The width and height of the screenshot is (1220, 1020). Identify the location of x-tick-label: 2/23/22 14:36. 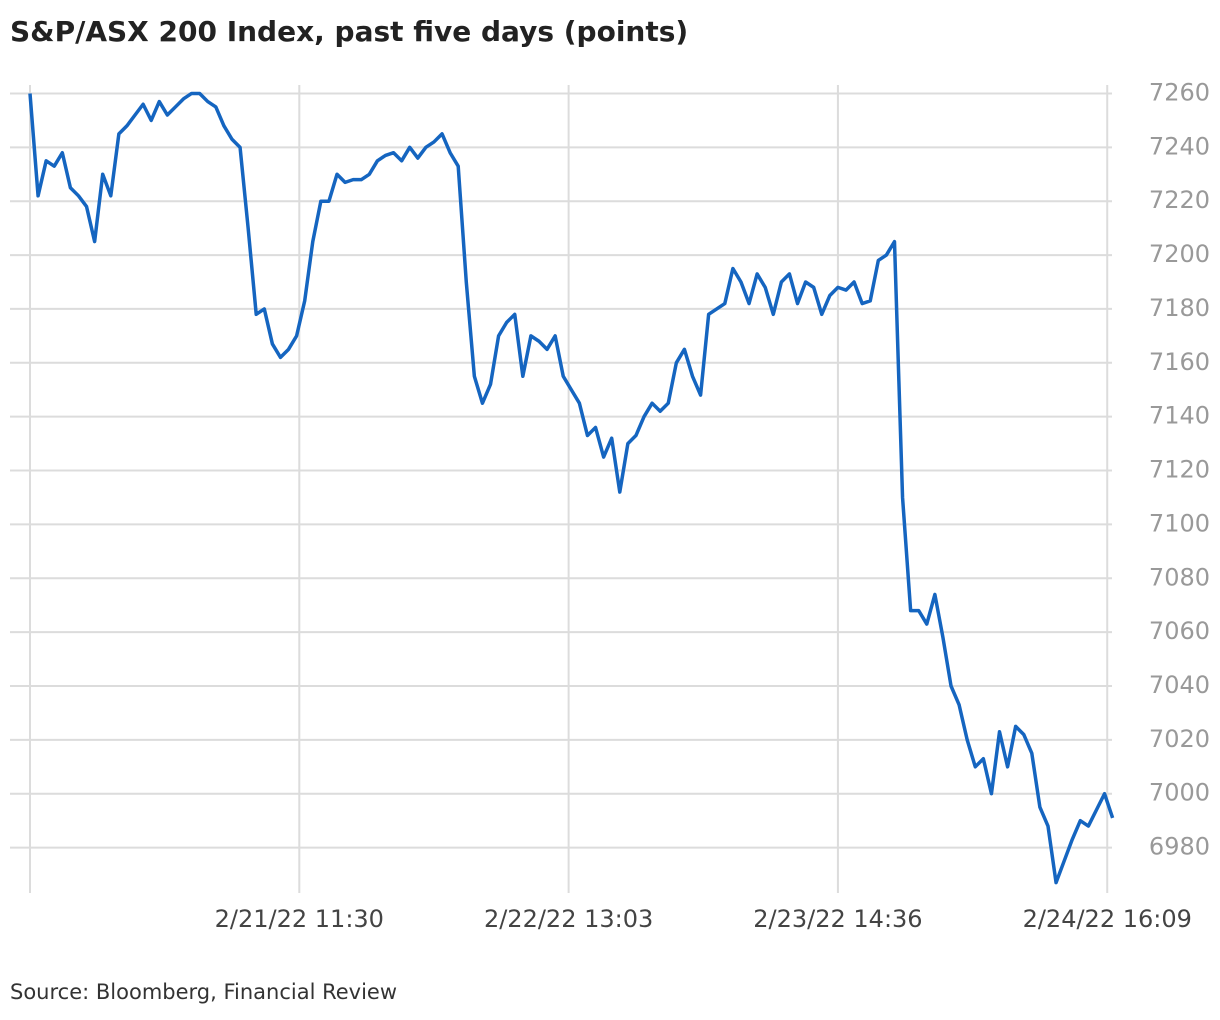
(837, 919).